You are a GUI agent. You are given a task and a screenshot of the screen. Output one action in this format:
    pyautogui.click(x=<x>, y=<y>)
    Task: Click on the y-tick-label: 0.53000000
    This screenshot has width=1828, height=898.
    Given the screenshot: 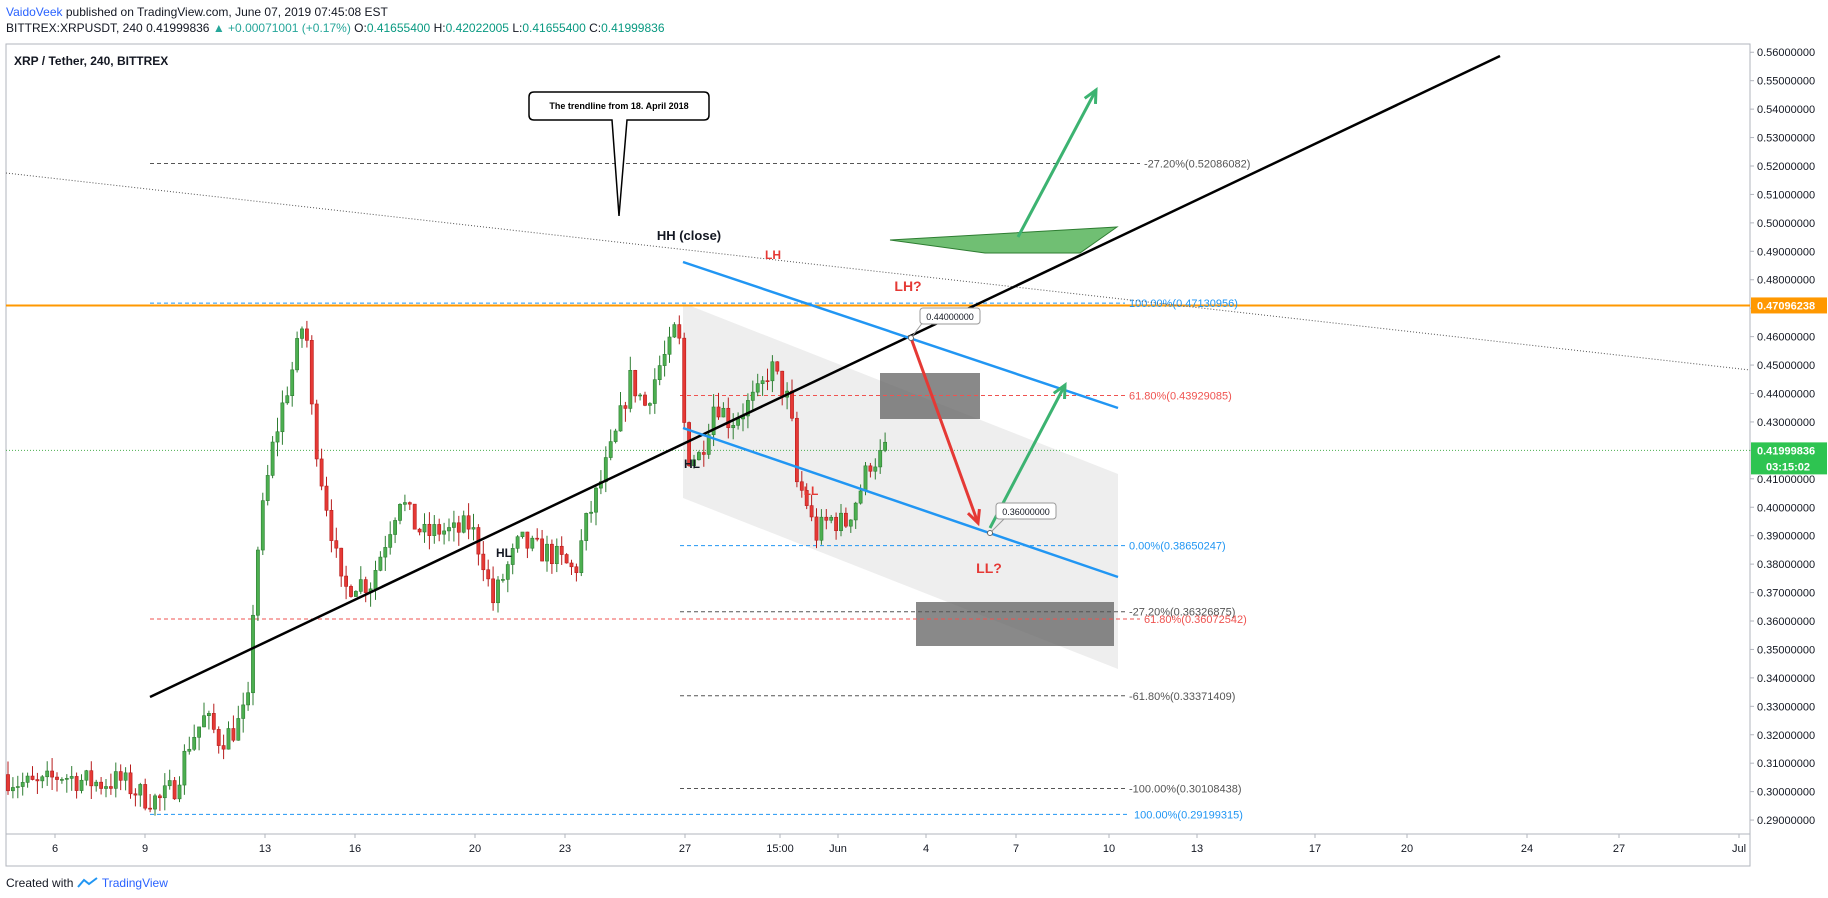 What is the action you would take?
    pyautogui.click(x=1786, y=139)
    